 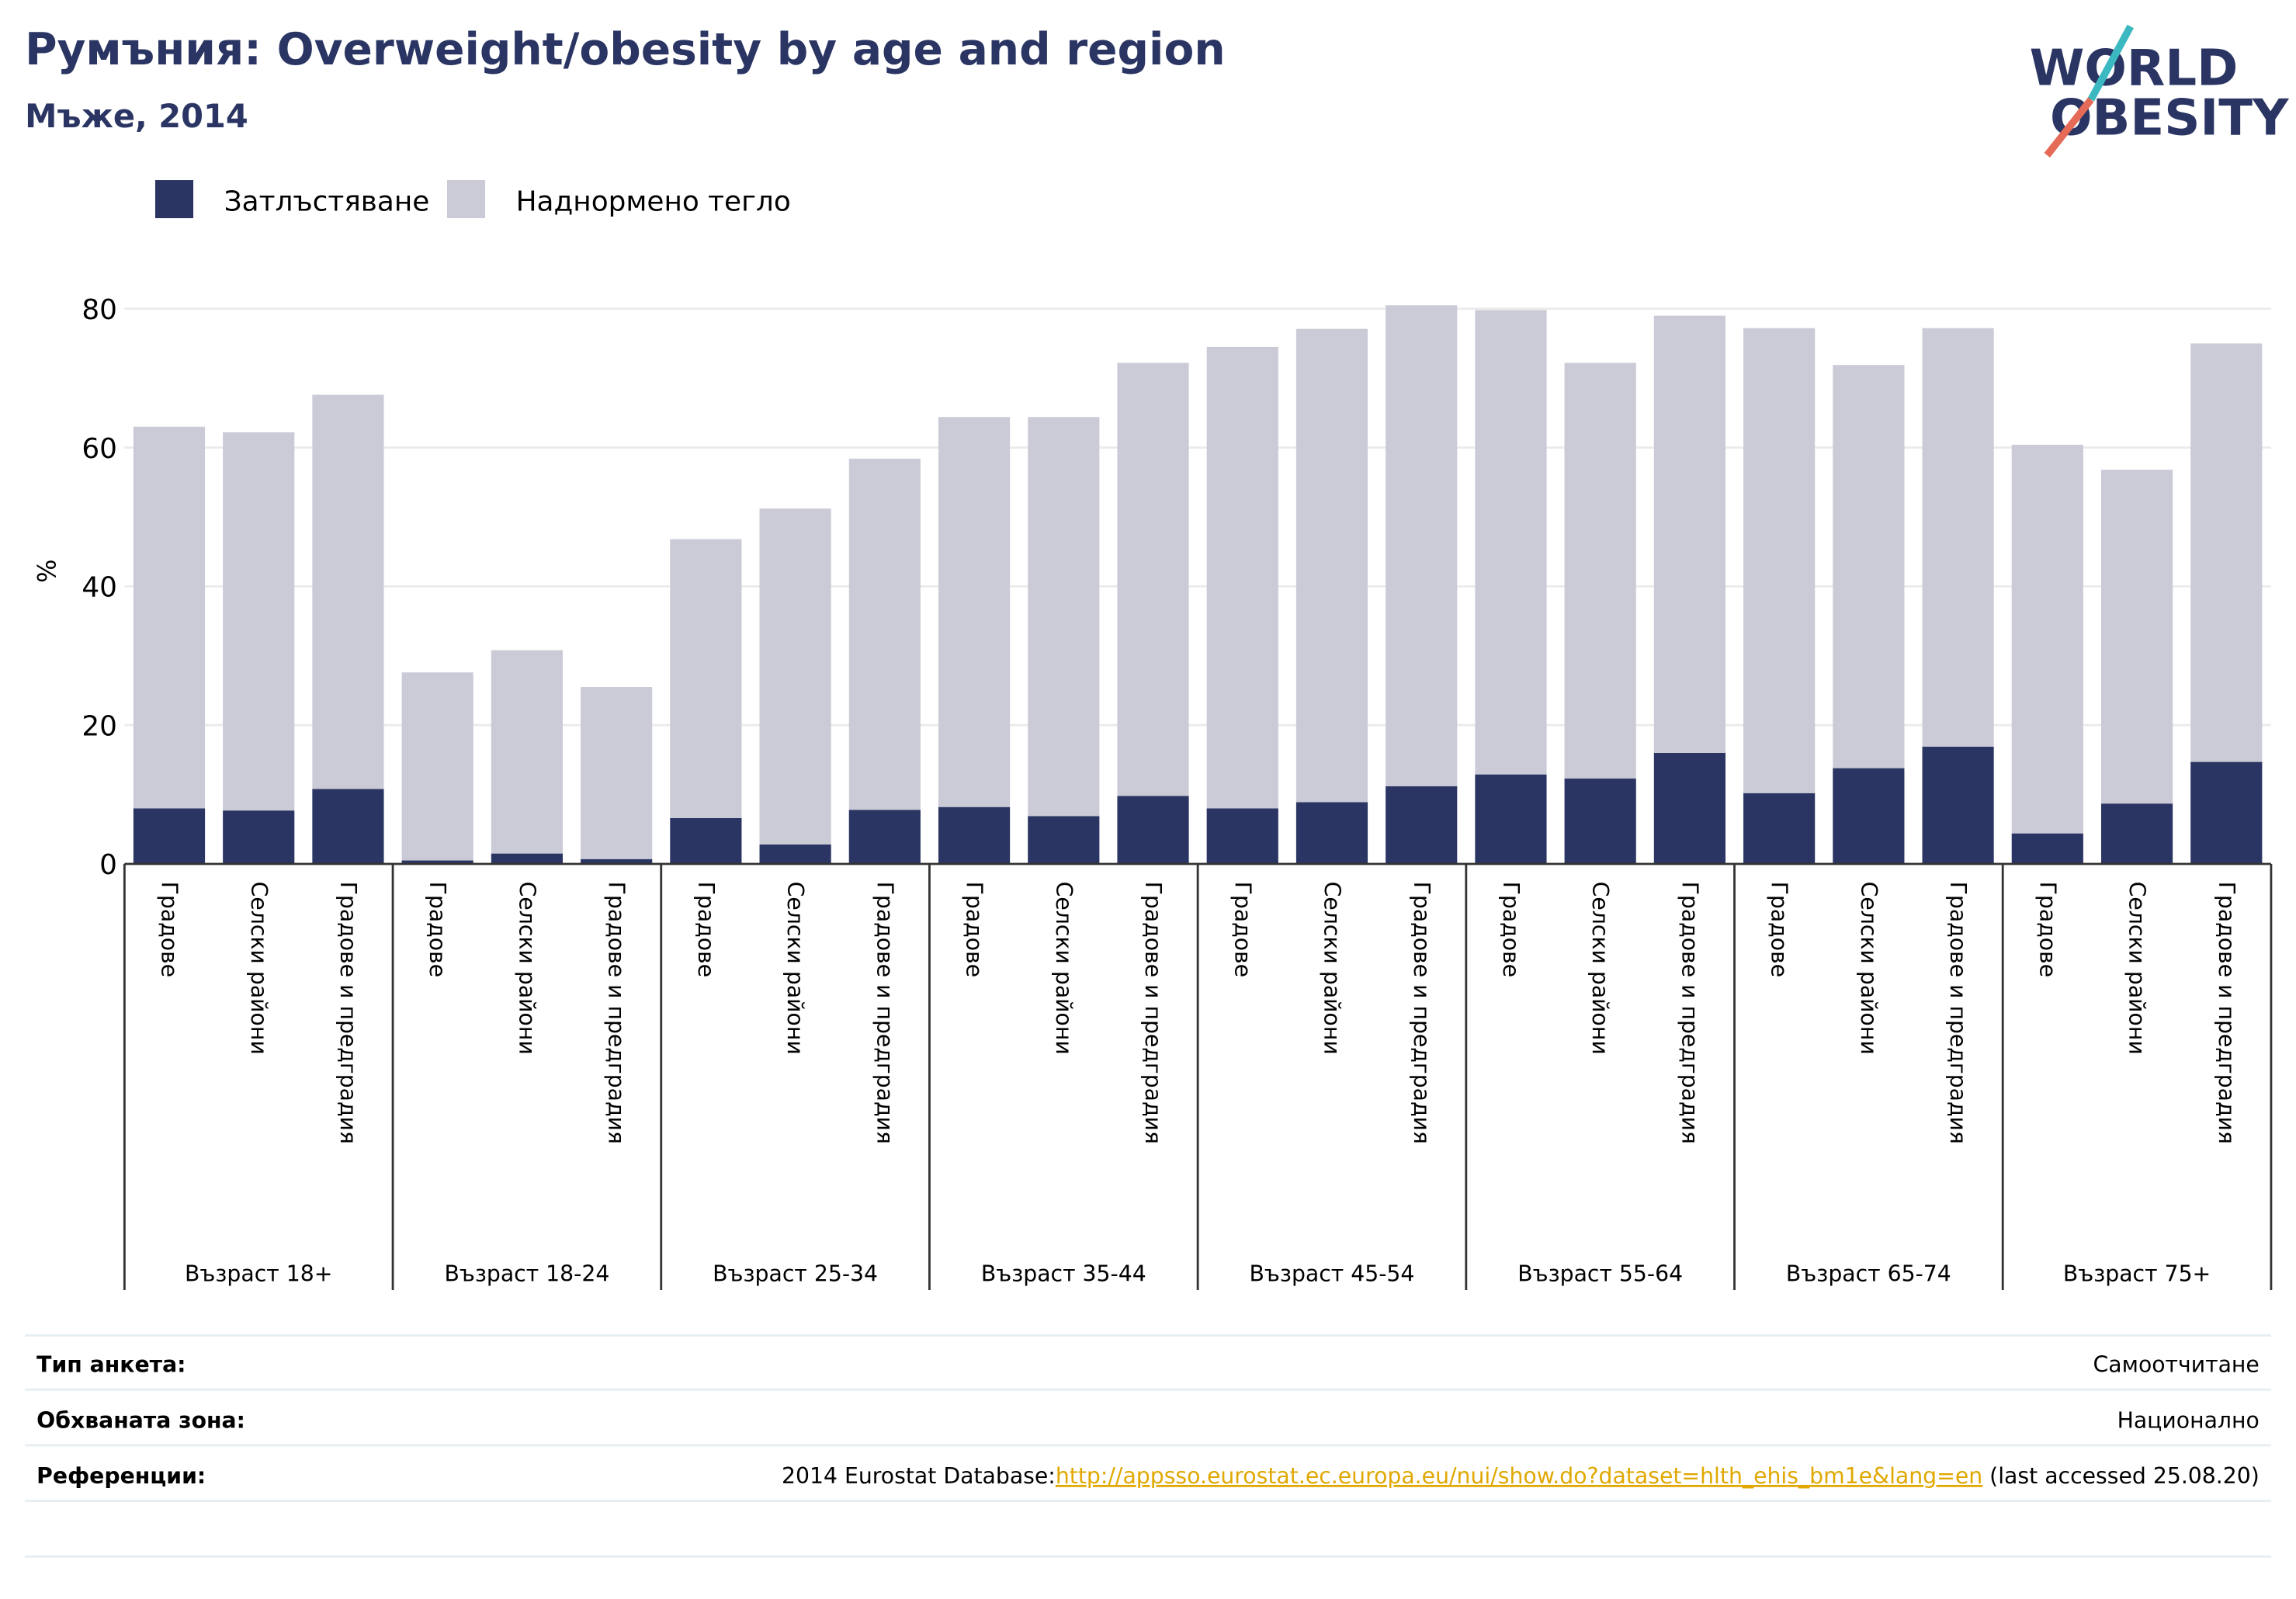 I want to click on y-tick-label: 0, so click(x=108, y=865).